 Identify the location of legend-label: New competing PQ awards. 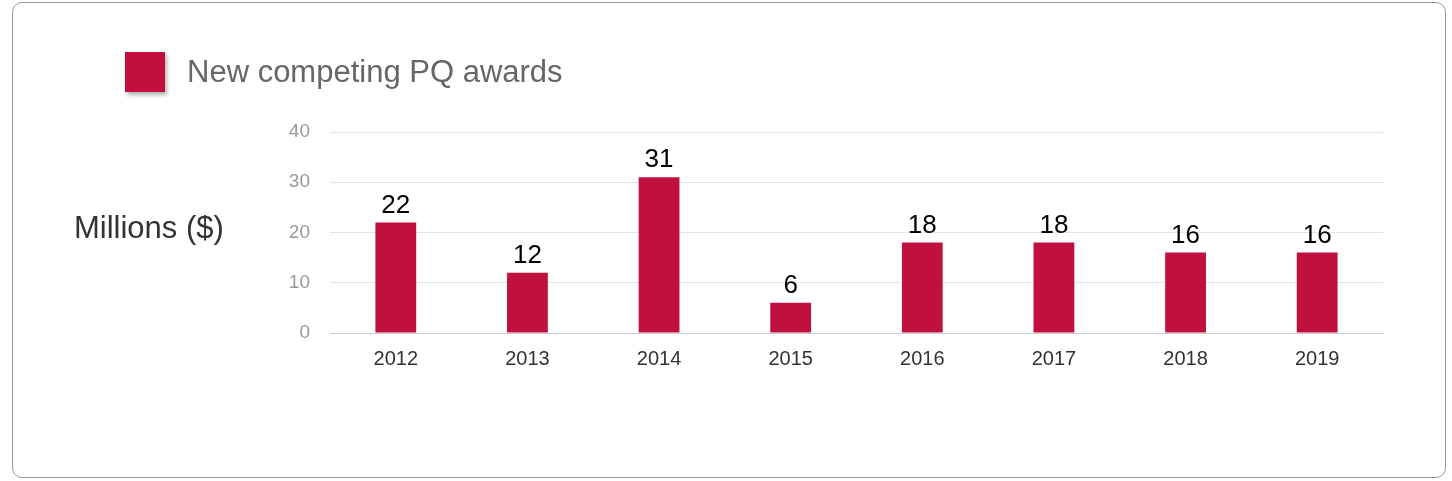
(375, 72).